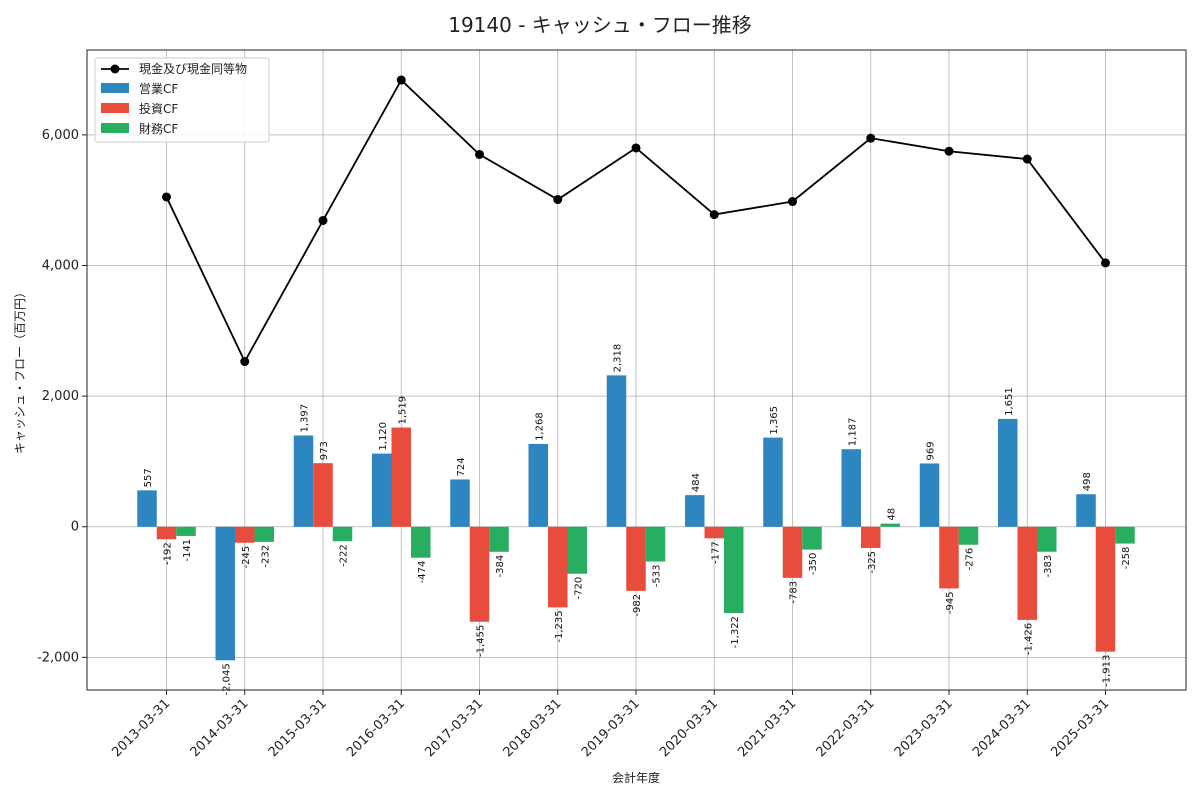 The width and height of the screenshot is (1200, 800). What do you see at coordinates (422, 572) in the screenshot?
I see `data-label: -474` at bounding box center [422, 572].